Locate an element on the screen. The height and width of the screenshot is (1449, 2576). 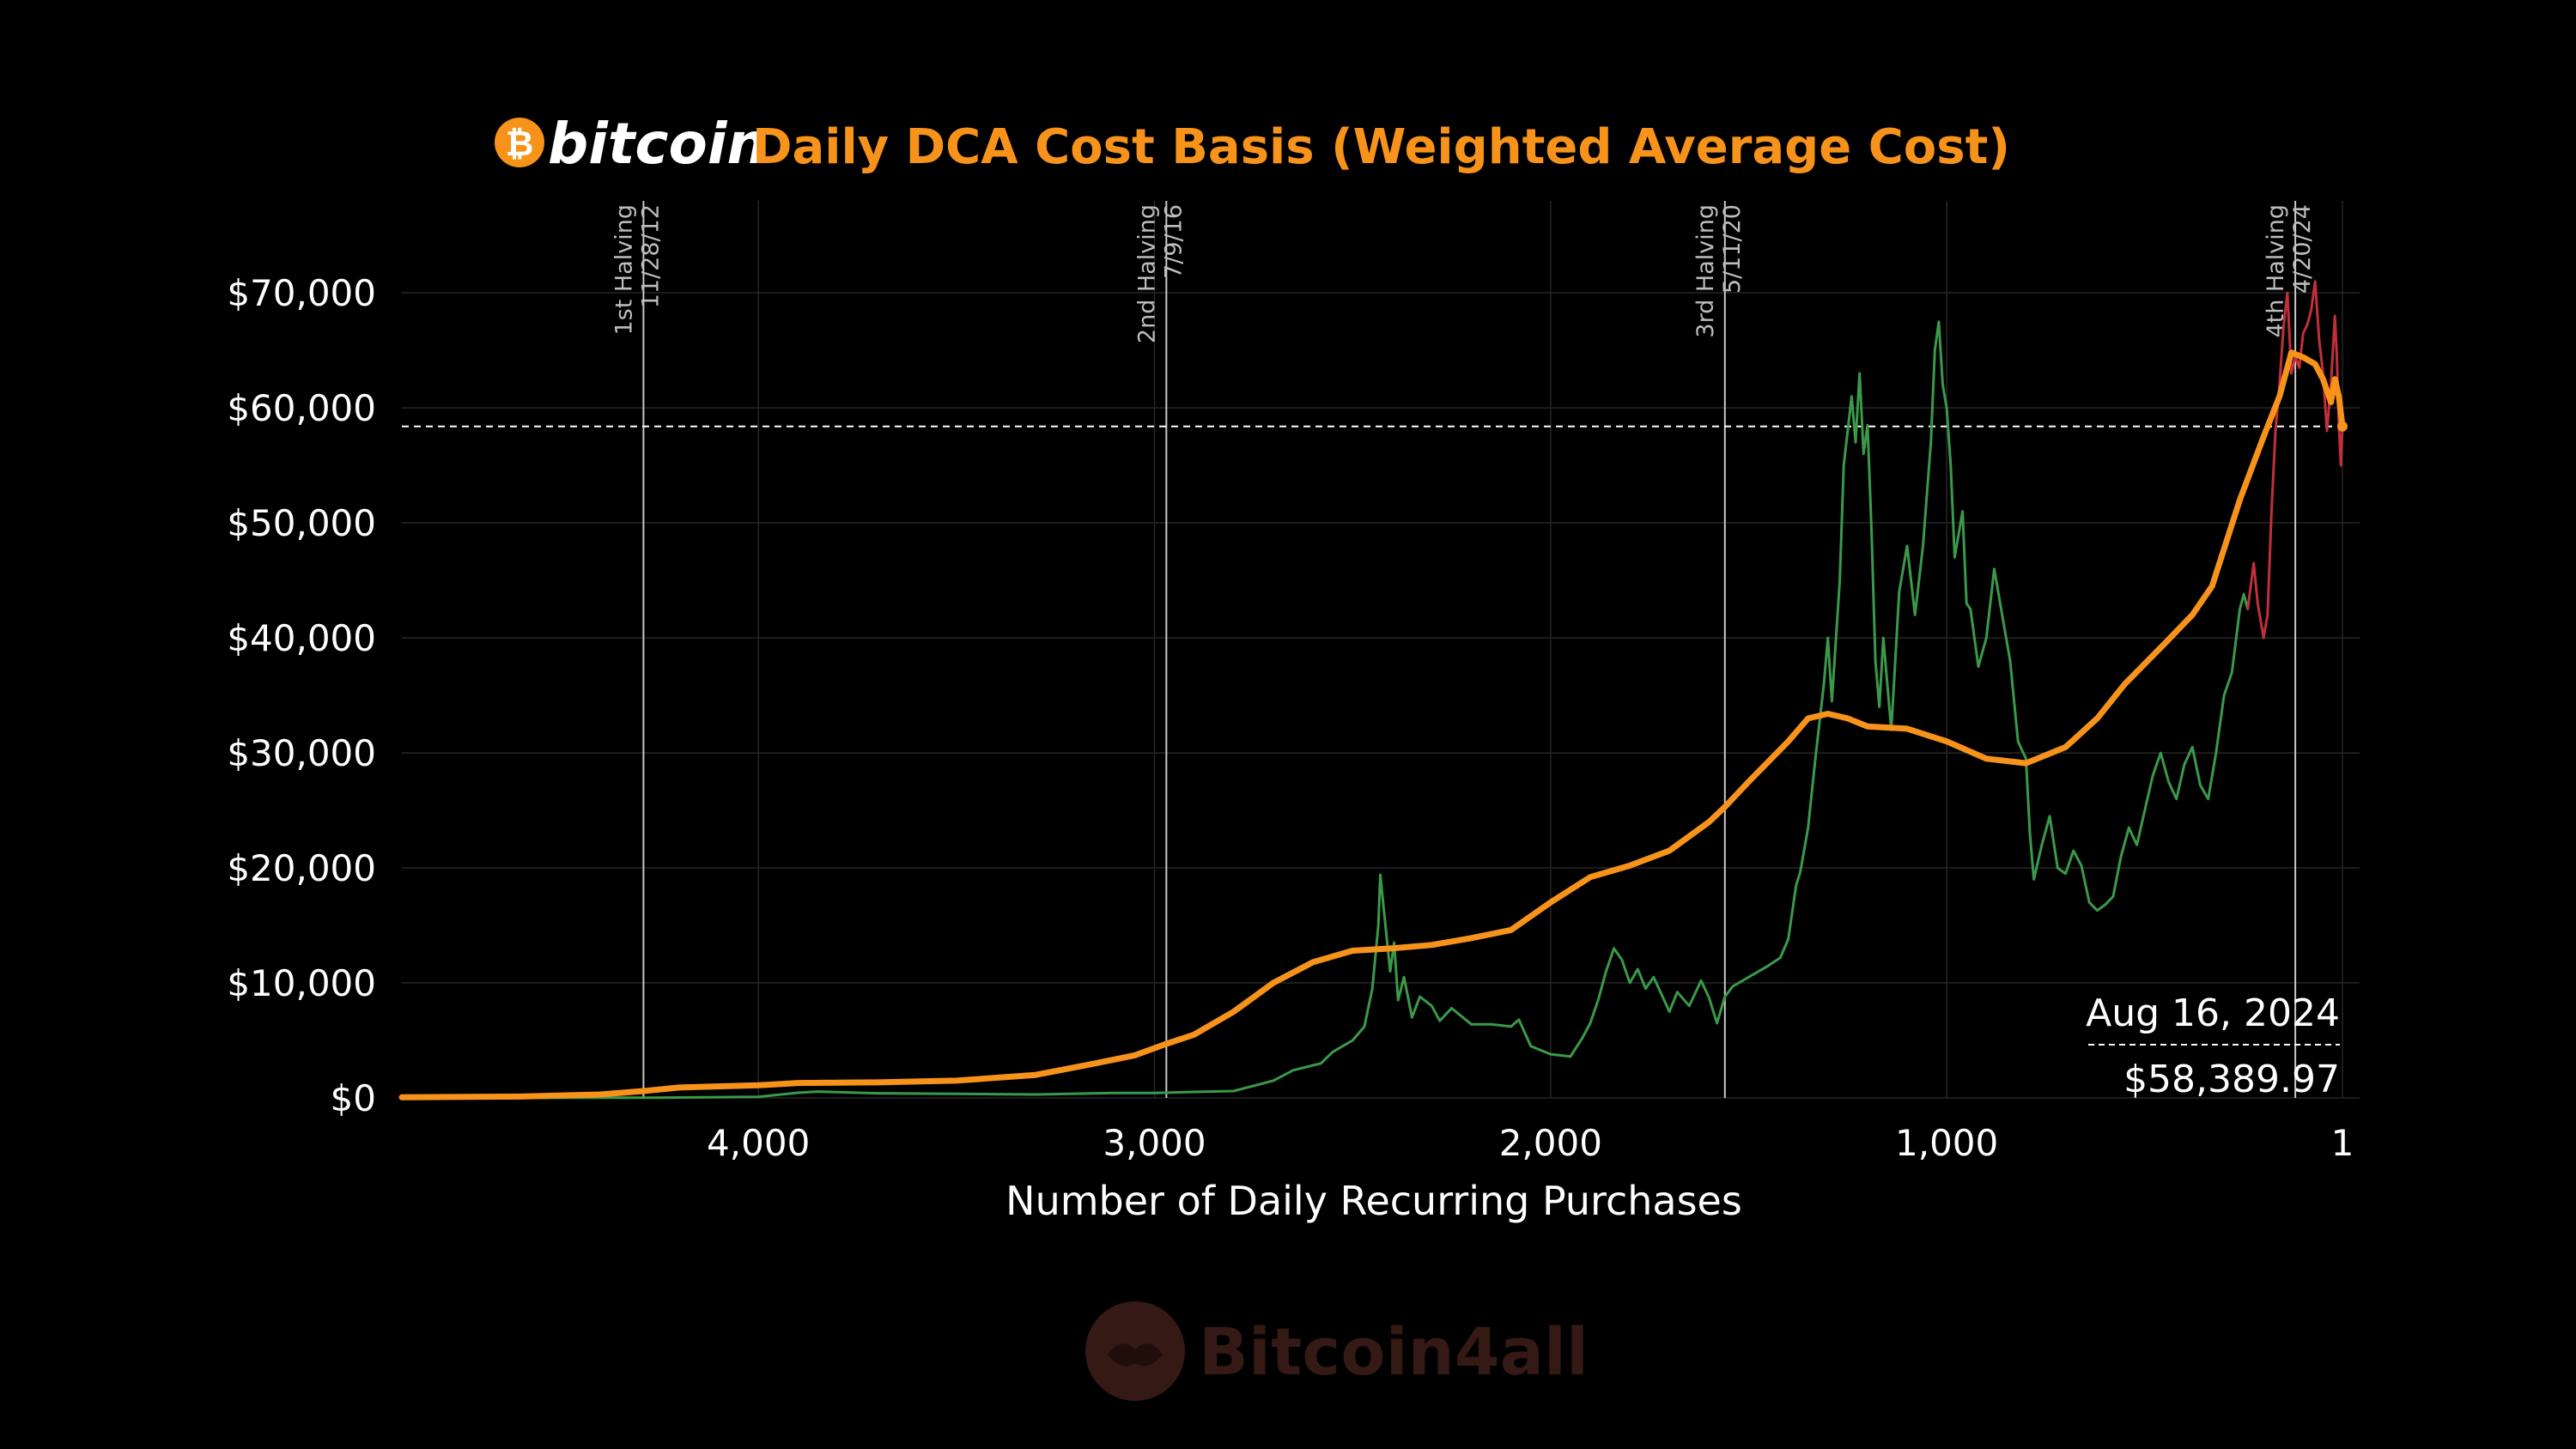
price-line-red is located at coordinates (2295, 460).